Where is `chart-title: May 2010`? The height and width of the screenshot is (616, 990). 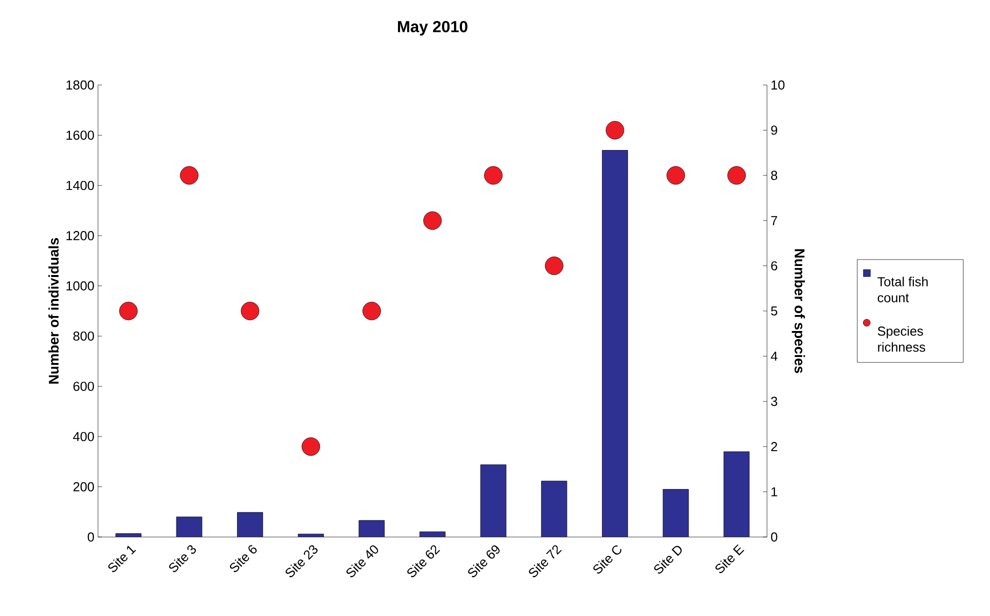
chart-title: May 2010 is located at coordinates (433, 28).